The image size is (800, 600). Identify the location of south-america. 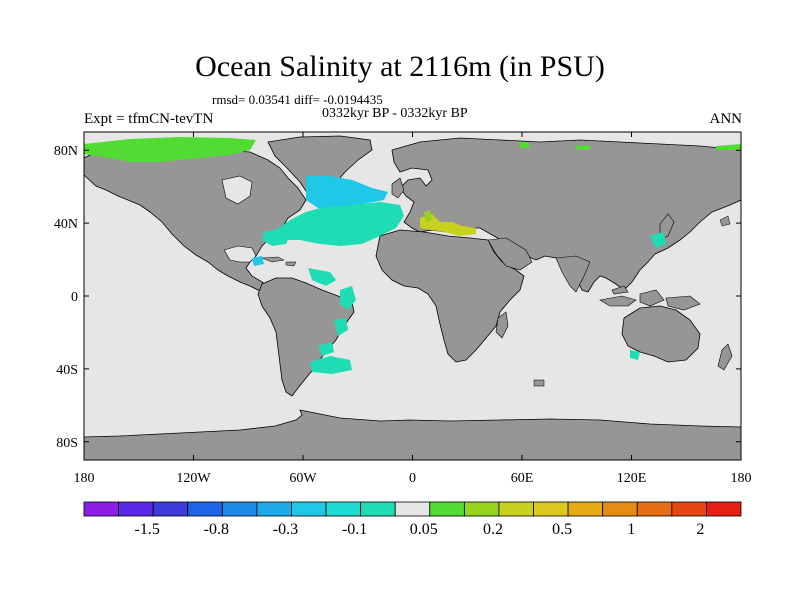
(306, 337).